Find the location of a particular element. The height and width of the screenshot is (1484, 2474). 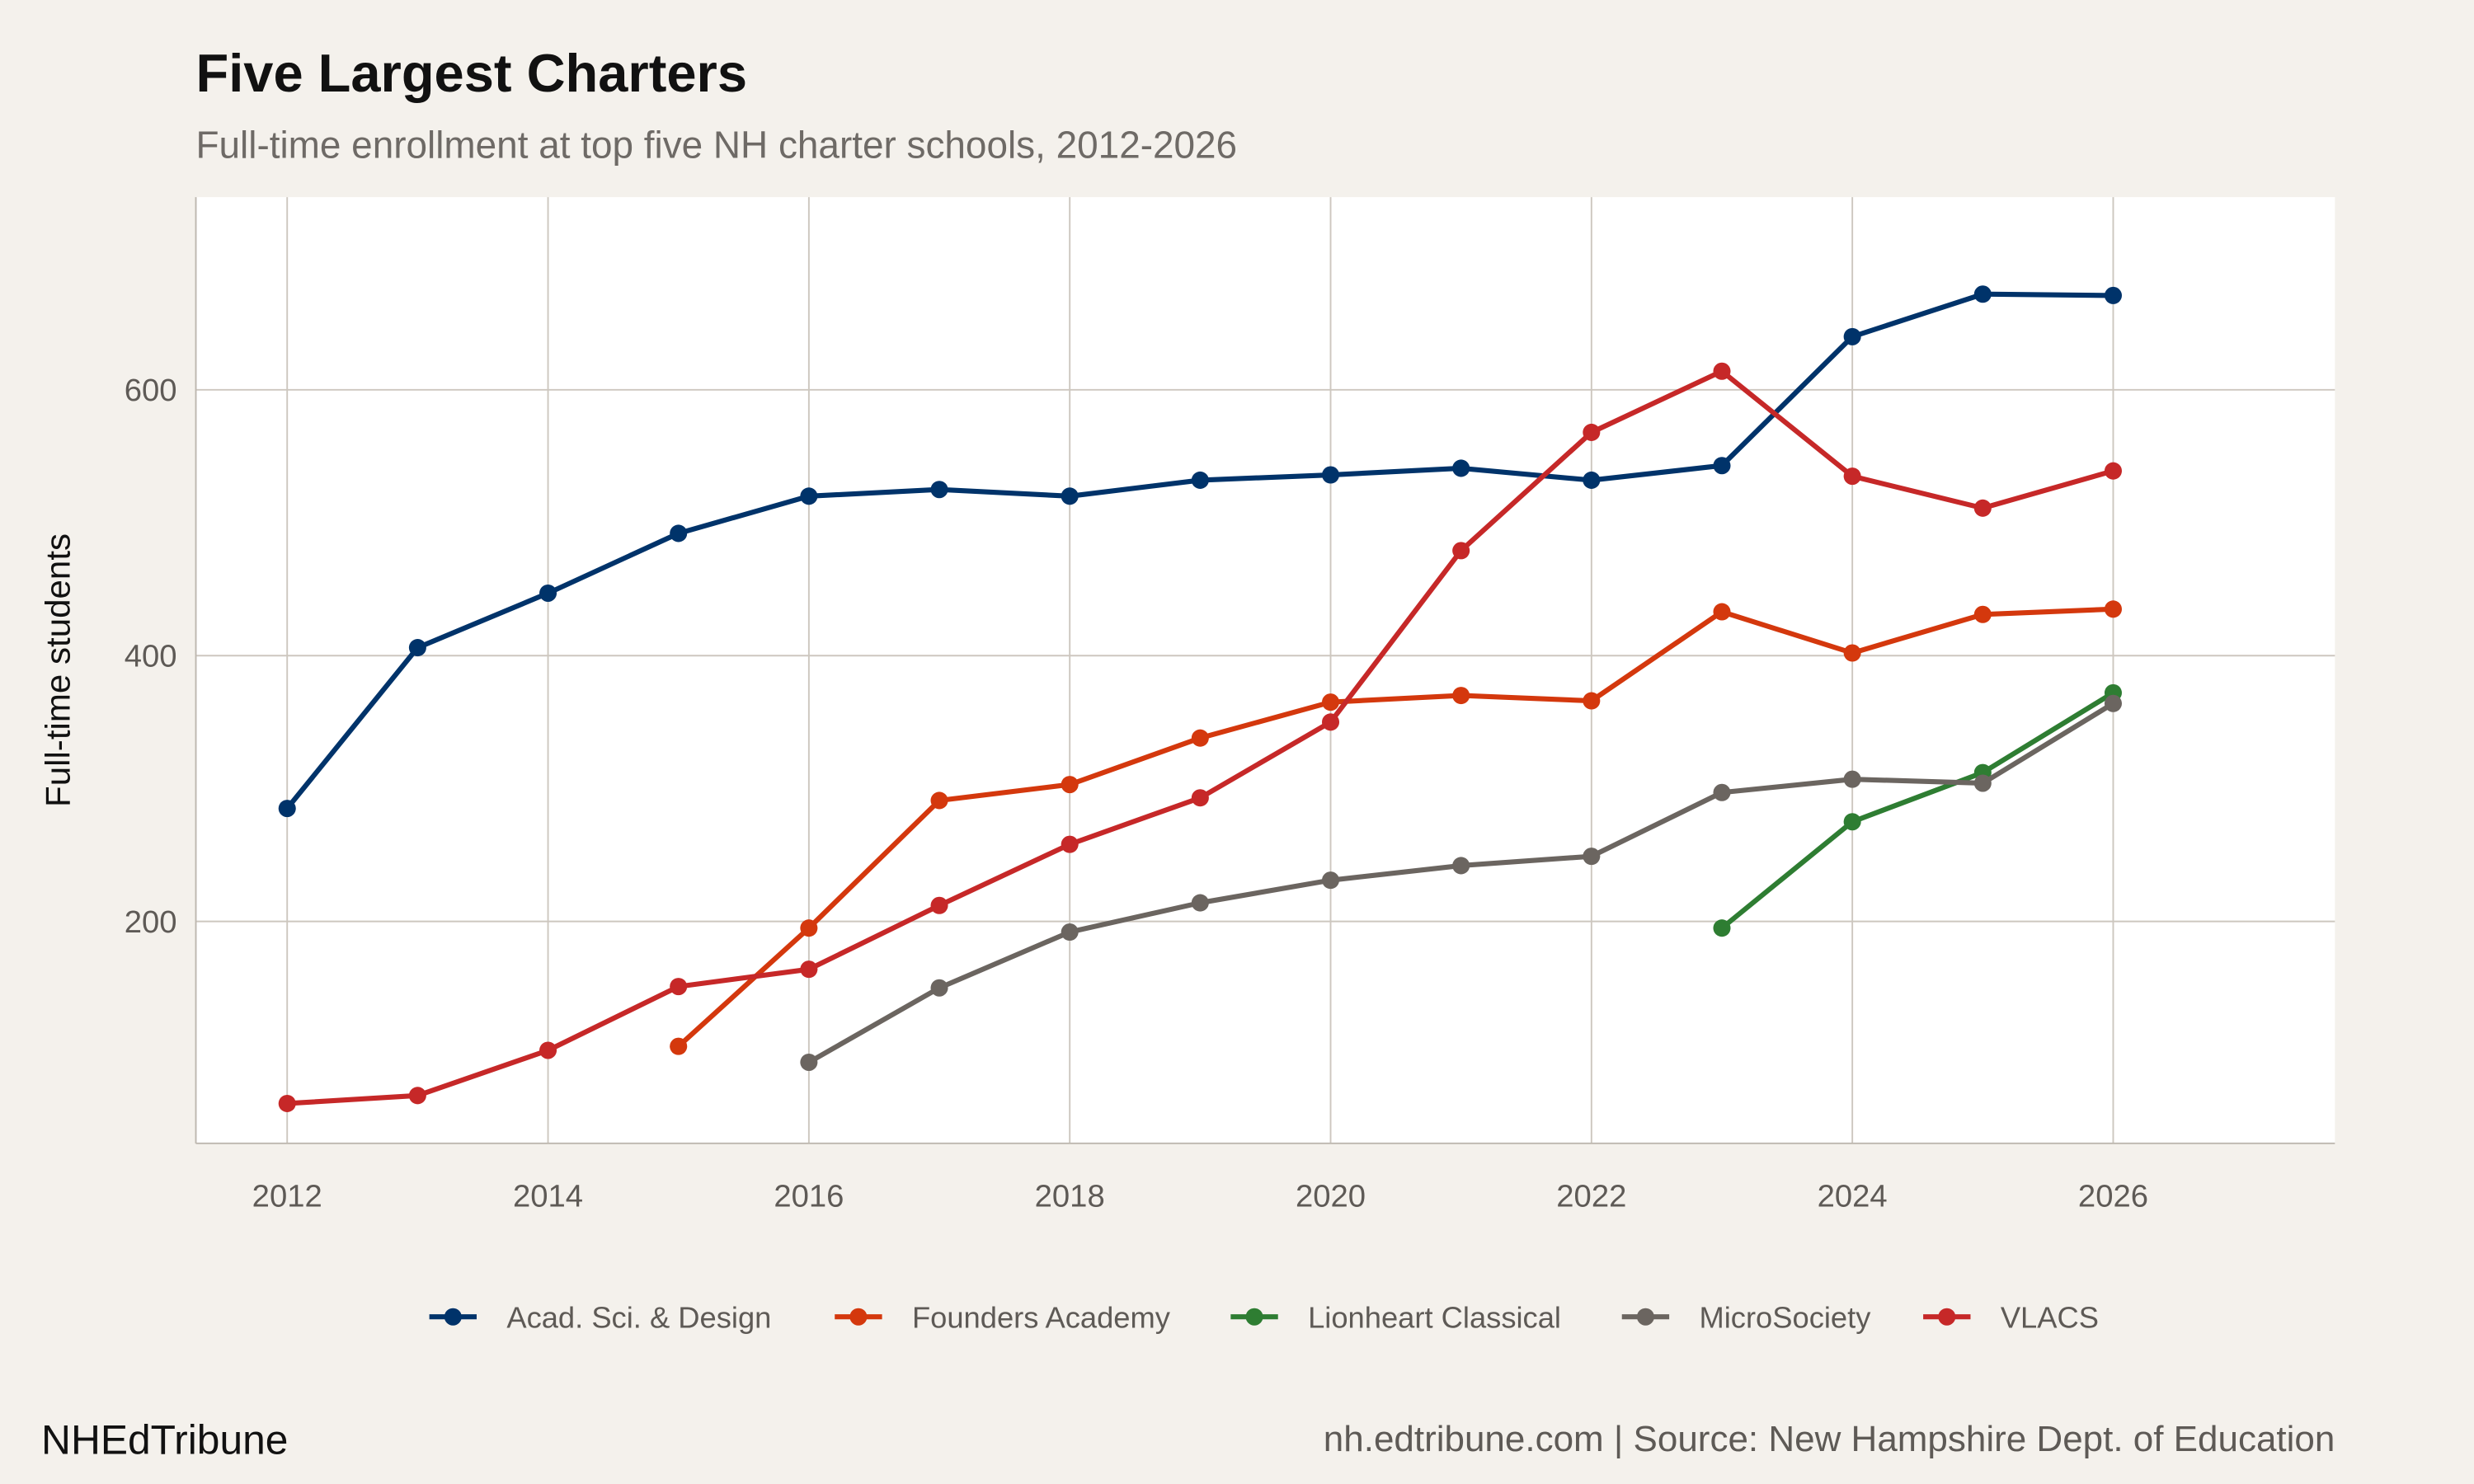

legend-label: Founders Academy is located at coordinates (1041, 1318).